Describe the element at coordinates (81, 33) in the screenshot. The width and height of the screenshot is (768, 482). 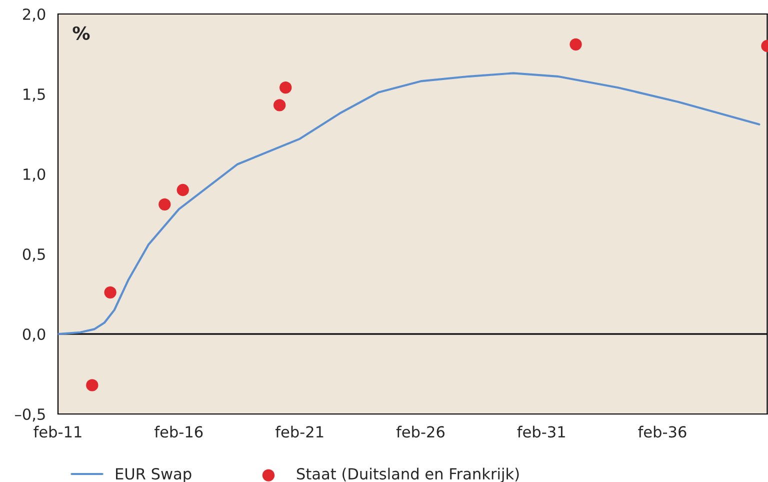
I see `y-axis-title: %` at that location.